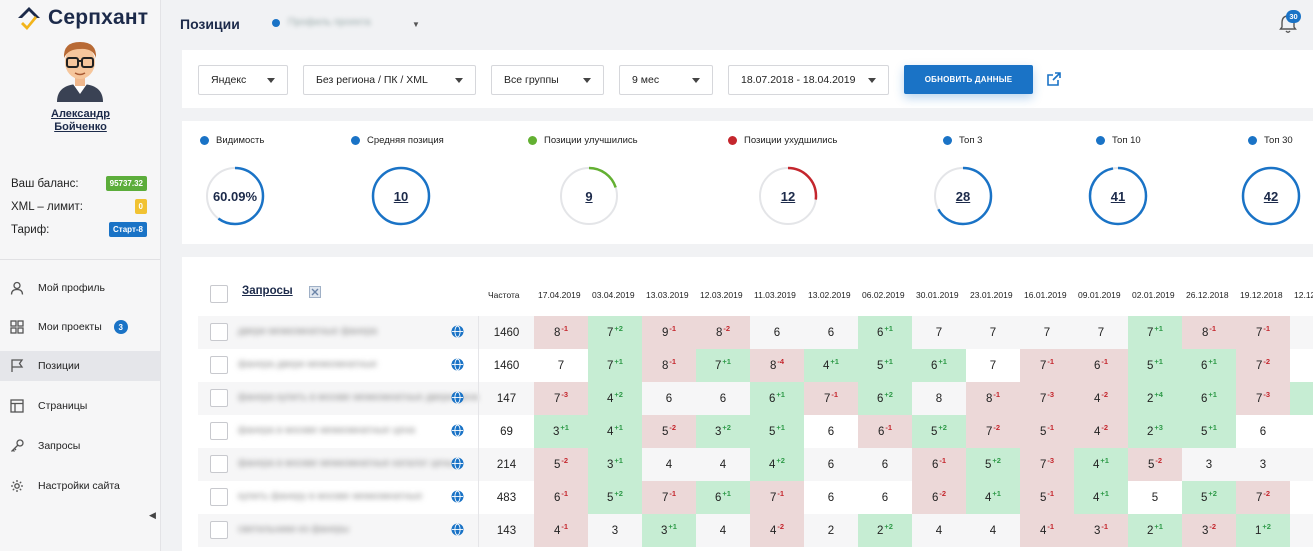 Image resolution: width=1313 pixels, height=551 pixels. I want to click on sidebar-item-queries: Запросы, so click(80, 446).